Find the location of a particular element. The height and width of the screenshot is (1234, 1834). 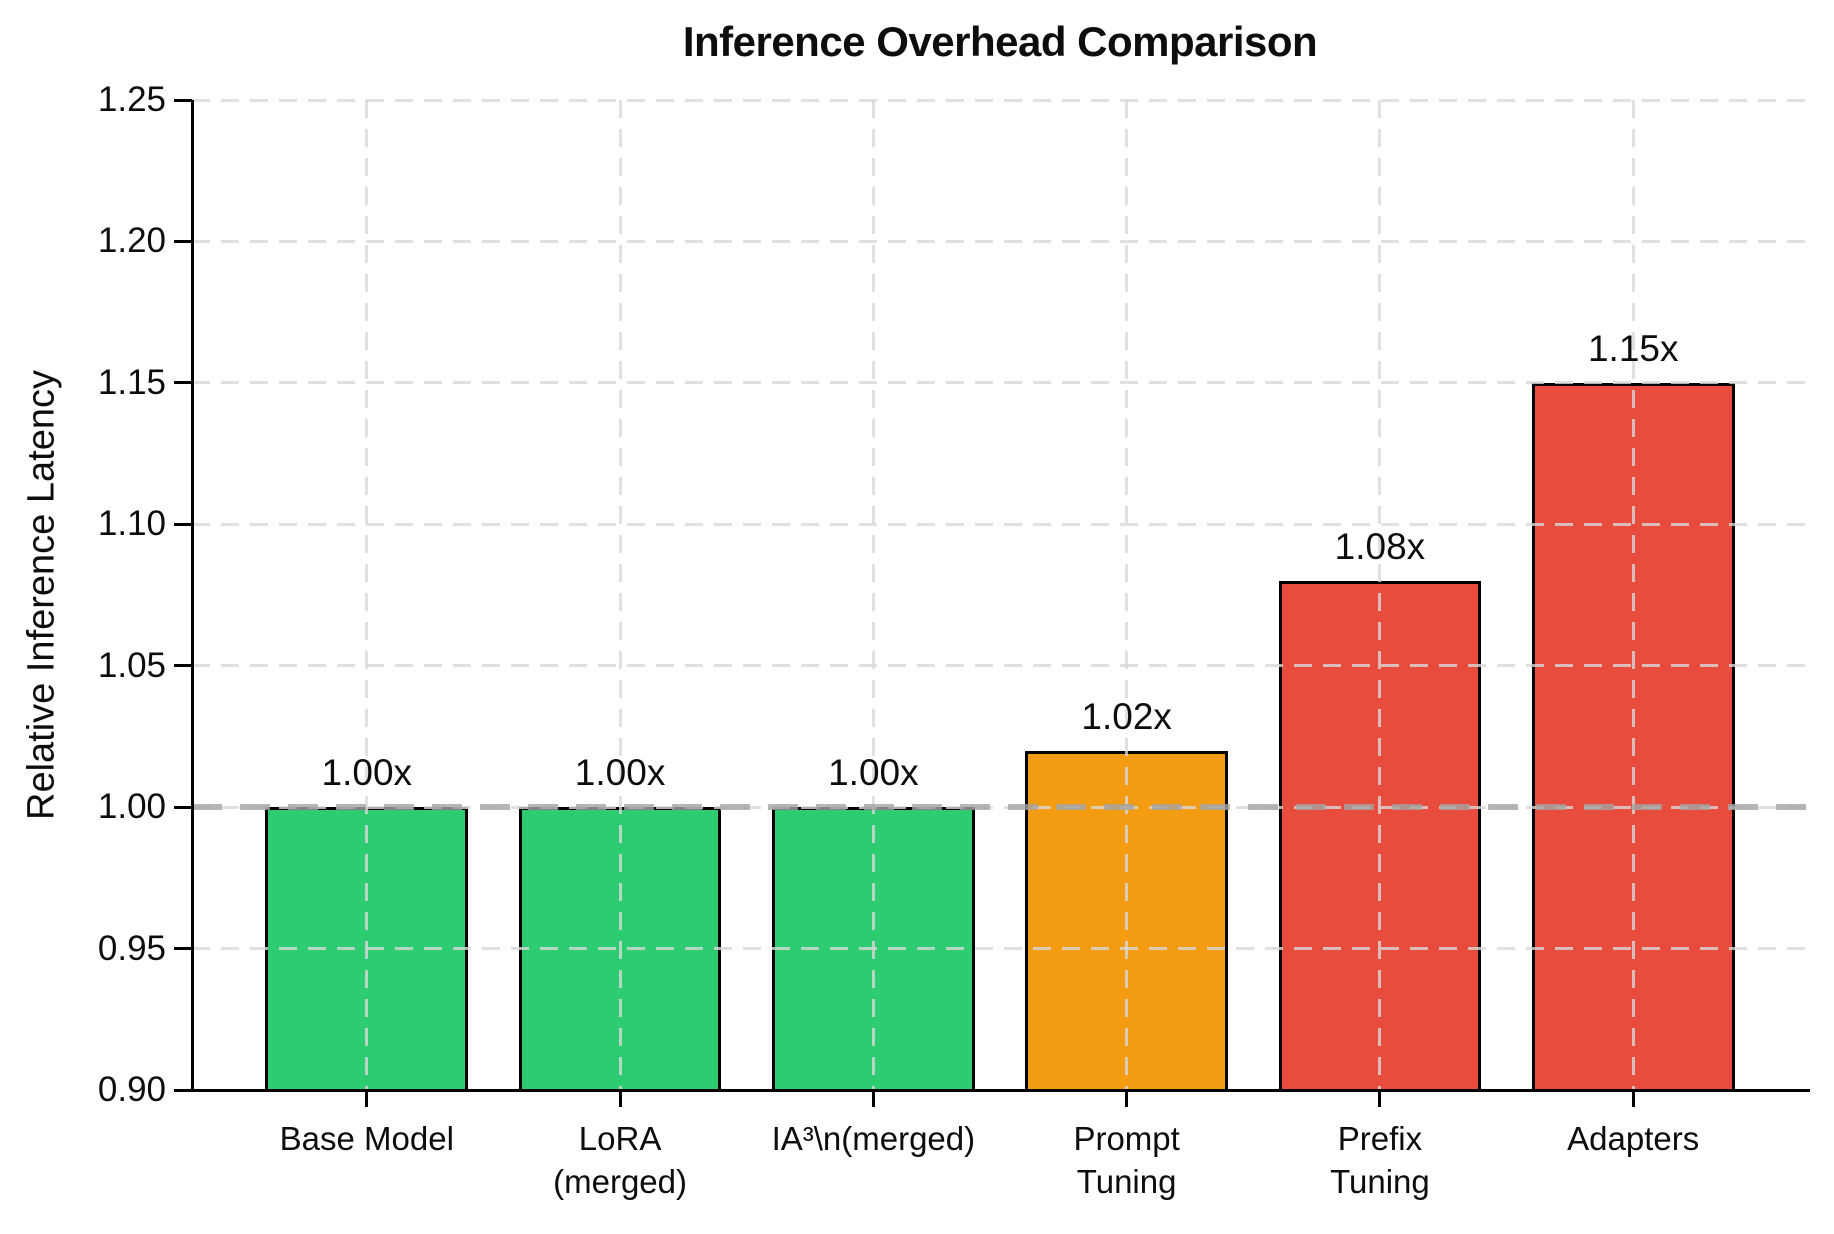

x-tick-label-line: IA³\n(merged) is located at coordinates (873, 1138).